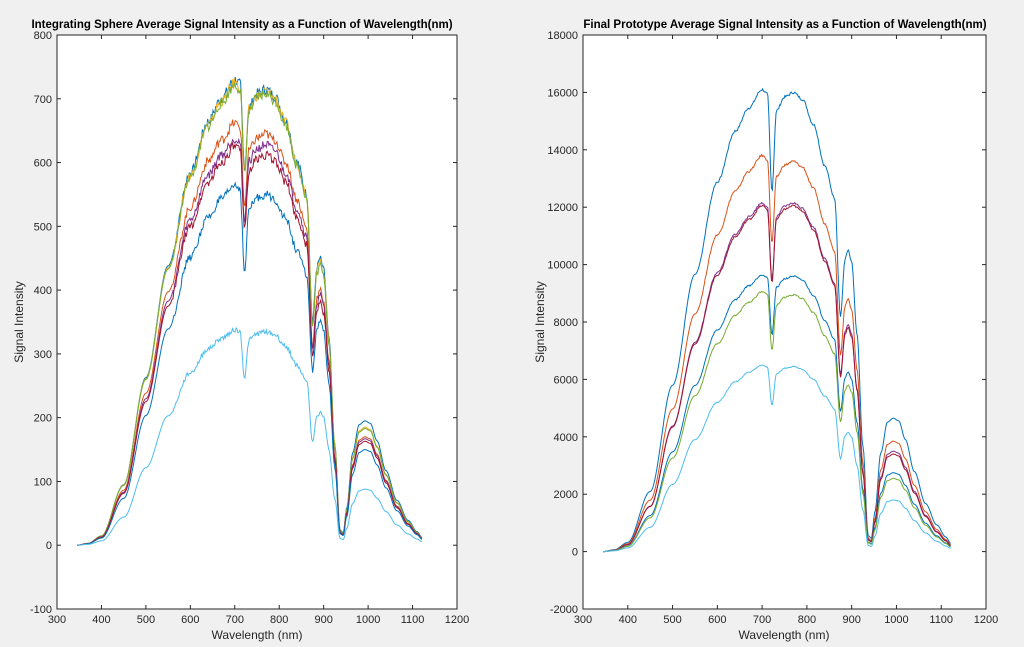 The width and height of the screenshot is (1024, 647). Describe the element at coordinates (43, 355) in the screenshot. I see `y-tick-label: 300` at that location.